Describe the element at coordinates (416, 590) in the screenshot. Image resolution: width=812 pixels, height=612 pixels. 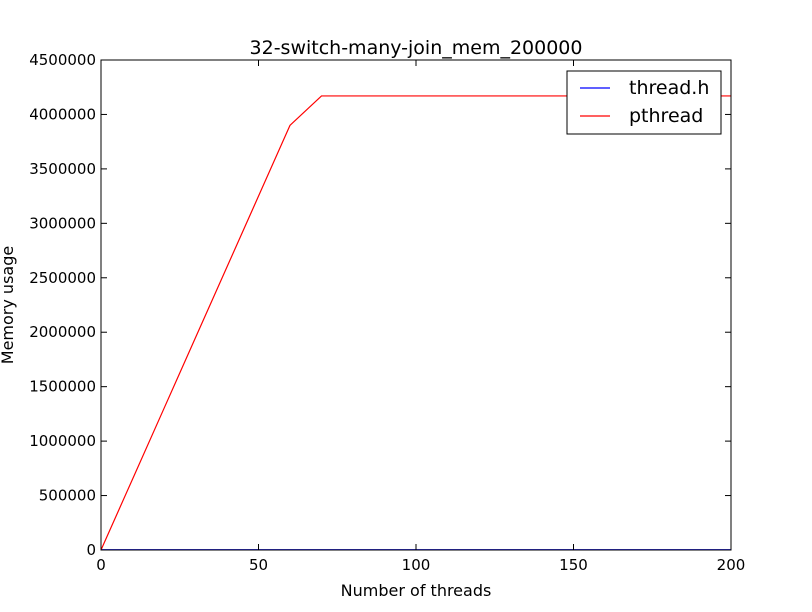
I see `x-axis-title: Number of threads` at that location.